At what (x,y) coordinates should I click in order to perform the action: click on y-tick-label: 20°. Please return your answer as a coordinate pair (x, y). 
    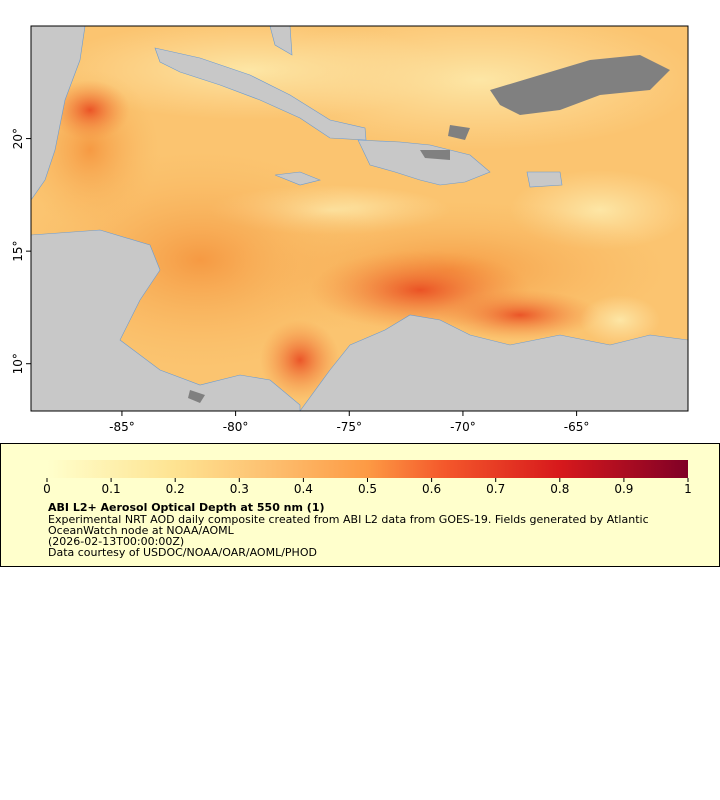
    Looking at the image, I should click on (18, 138).